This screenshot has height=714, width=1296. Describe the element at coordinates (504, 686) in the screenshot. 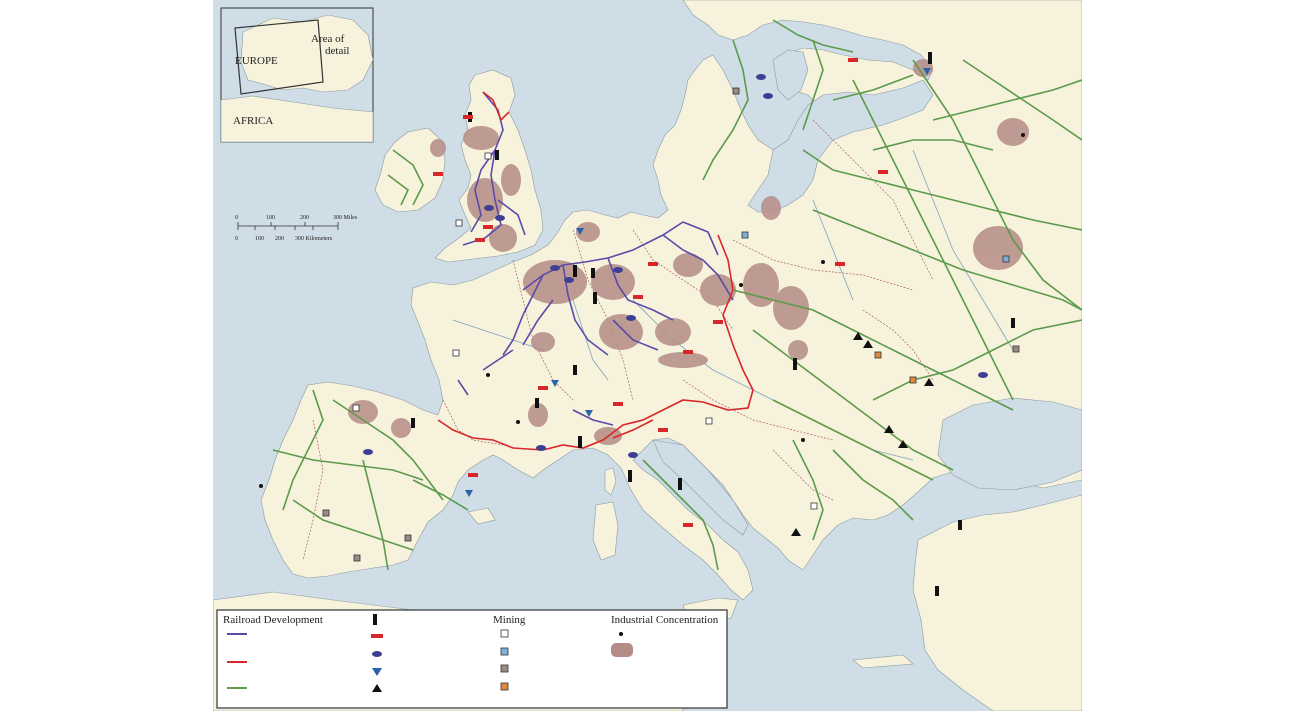

I see `legend-mining-orange` at that location.